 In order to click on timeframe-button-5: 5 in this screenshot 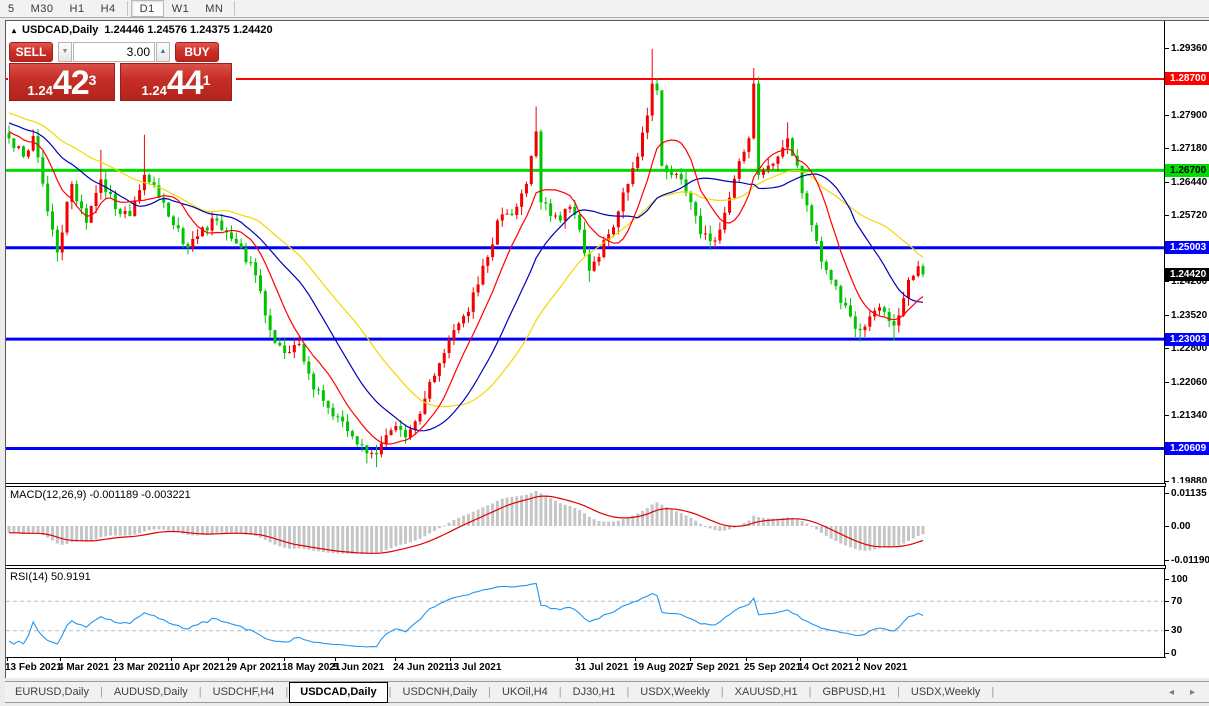, I will do `click(11, 9)`.